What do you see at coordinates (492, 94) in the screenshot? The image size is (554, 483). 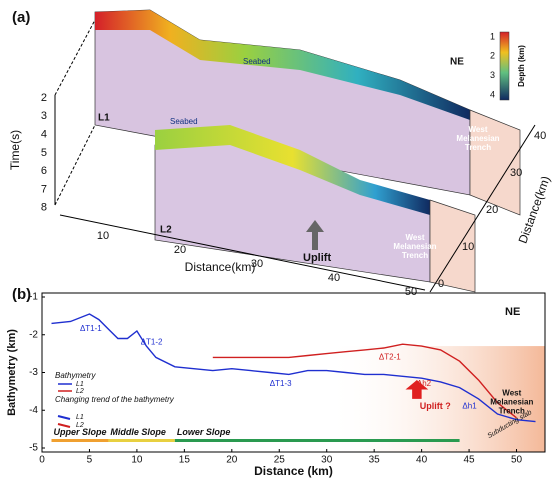 I see `colorbar-tick: 4` at bounding box center [492, 94].